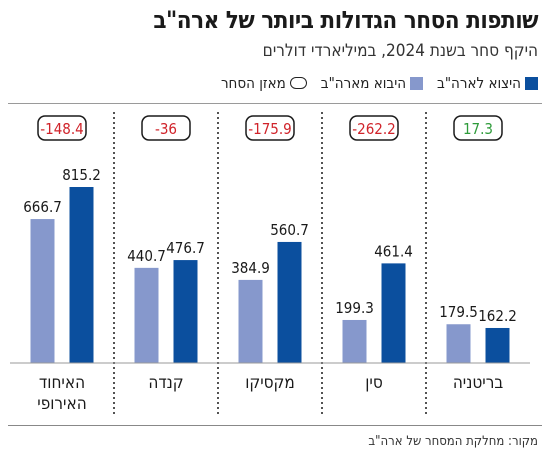 The height and width of the screenshot is (459, 550). What do you see at coordinates (531, 83) in the screenshot?
I see `legend-swatch-export` at bounding box center [531, 83].